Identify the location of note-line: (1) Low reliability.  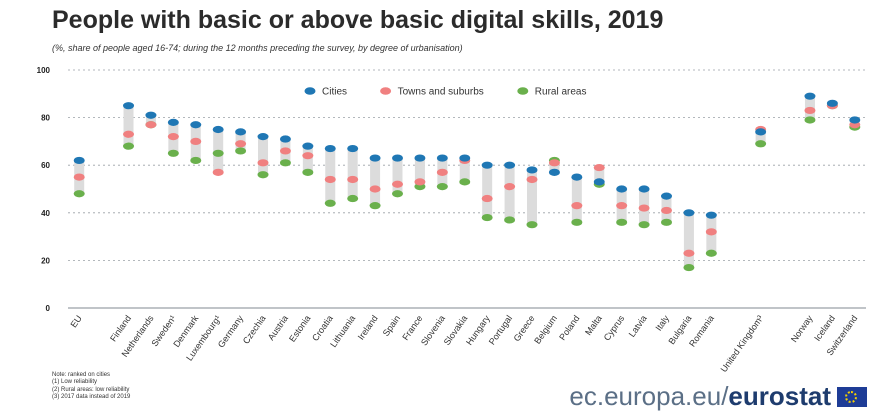
(75, 382).